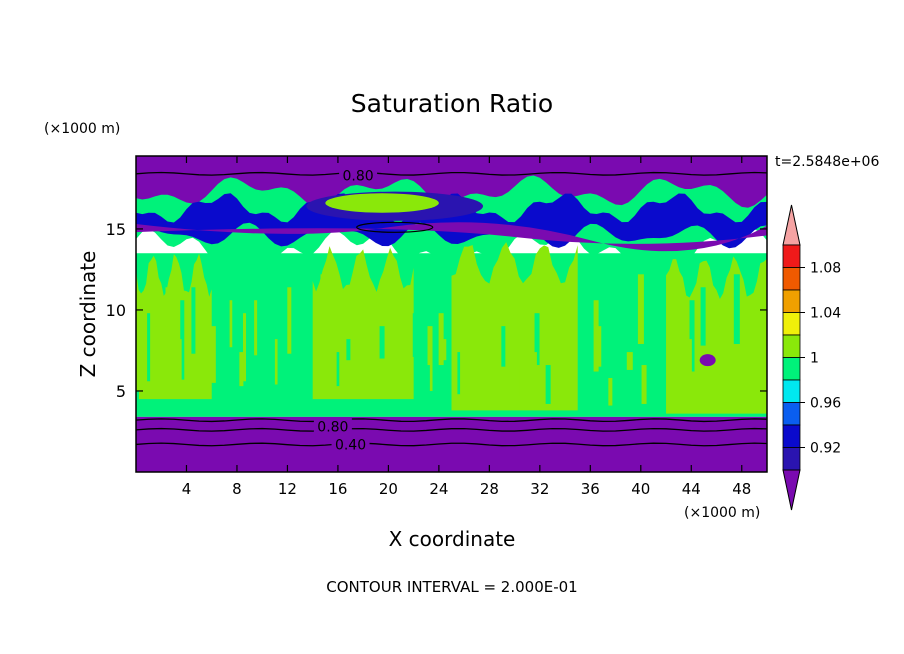 Image resolution: width=904 pixels, height=654 pixels. Describe the element at coordinates (388, 489) in the screenshot. I see `x-tick-label: 20` at that location.